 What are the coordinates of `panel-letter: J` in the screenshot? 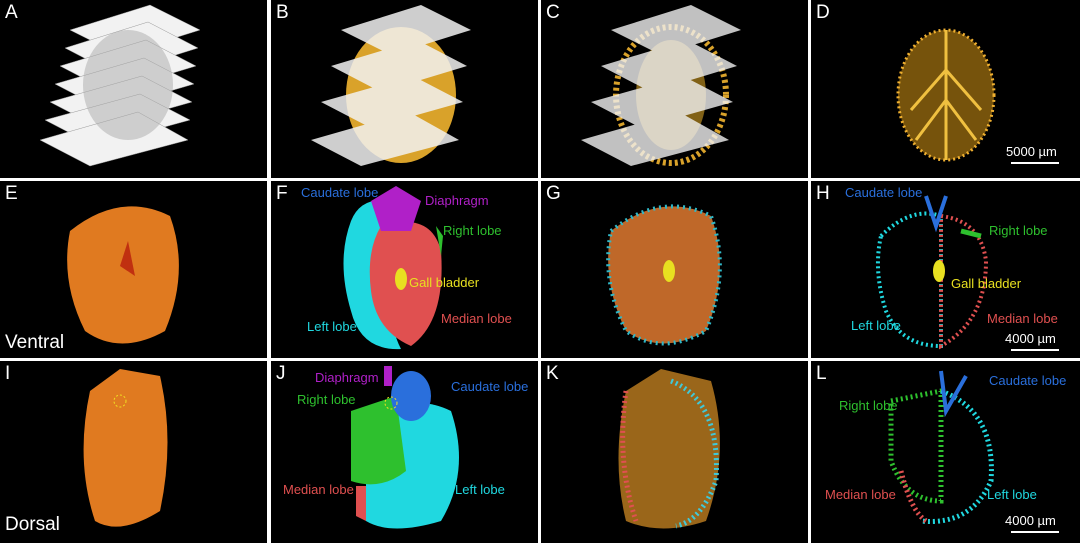 It's located at (281, 373).